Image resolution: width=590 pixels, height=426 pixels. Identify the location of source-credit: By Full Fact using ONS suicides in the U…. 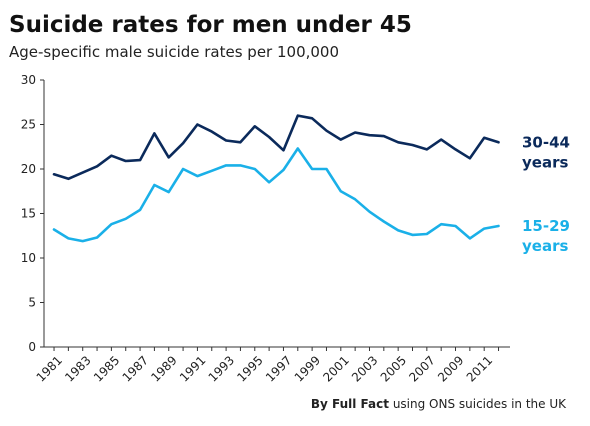
(438, 404).